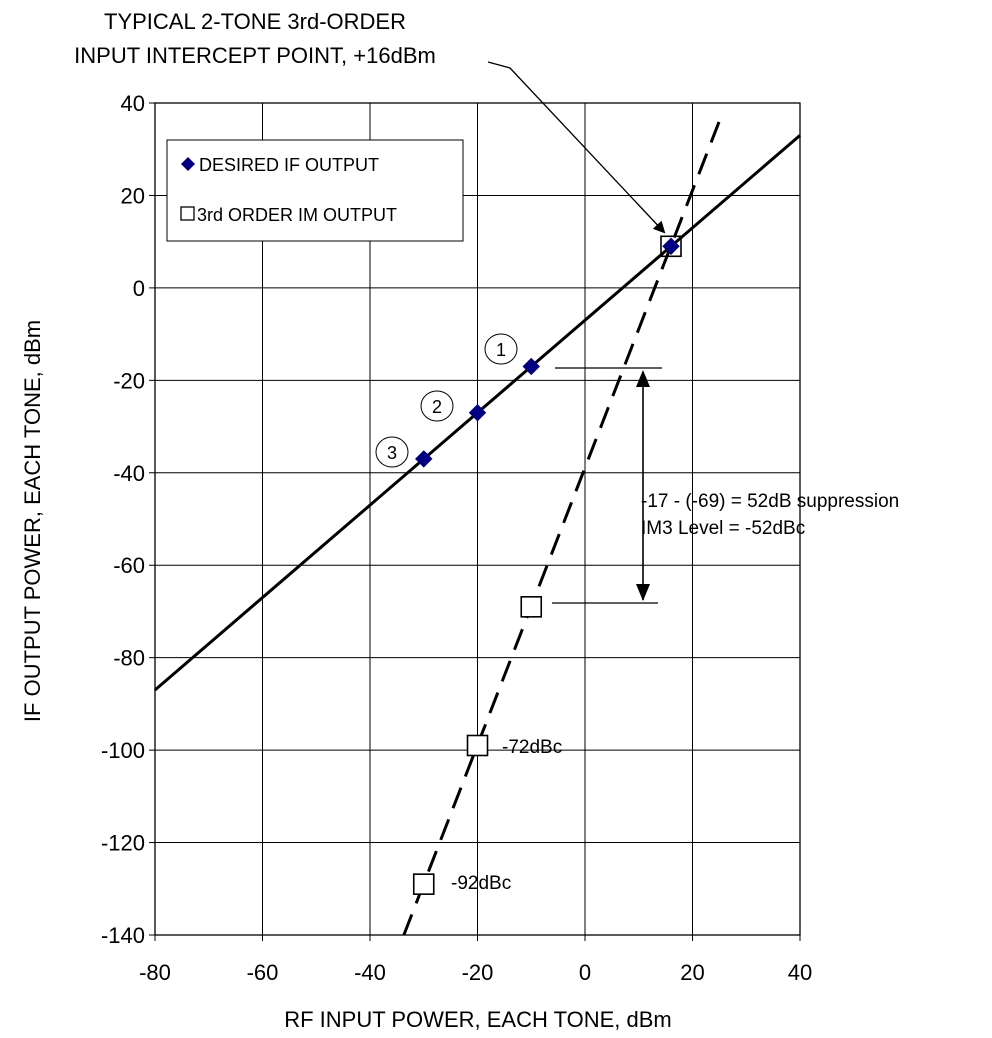 This screenshot has width=992, height=1038. Describe the element at coordinates (585, 972) in the screenshot. I see `x-tick-label-4: 0` at that location.